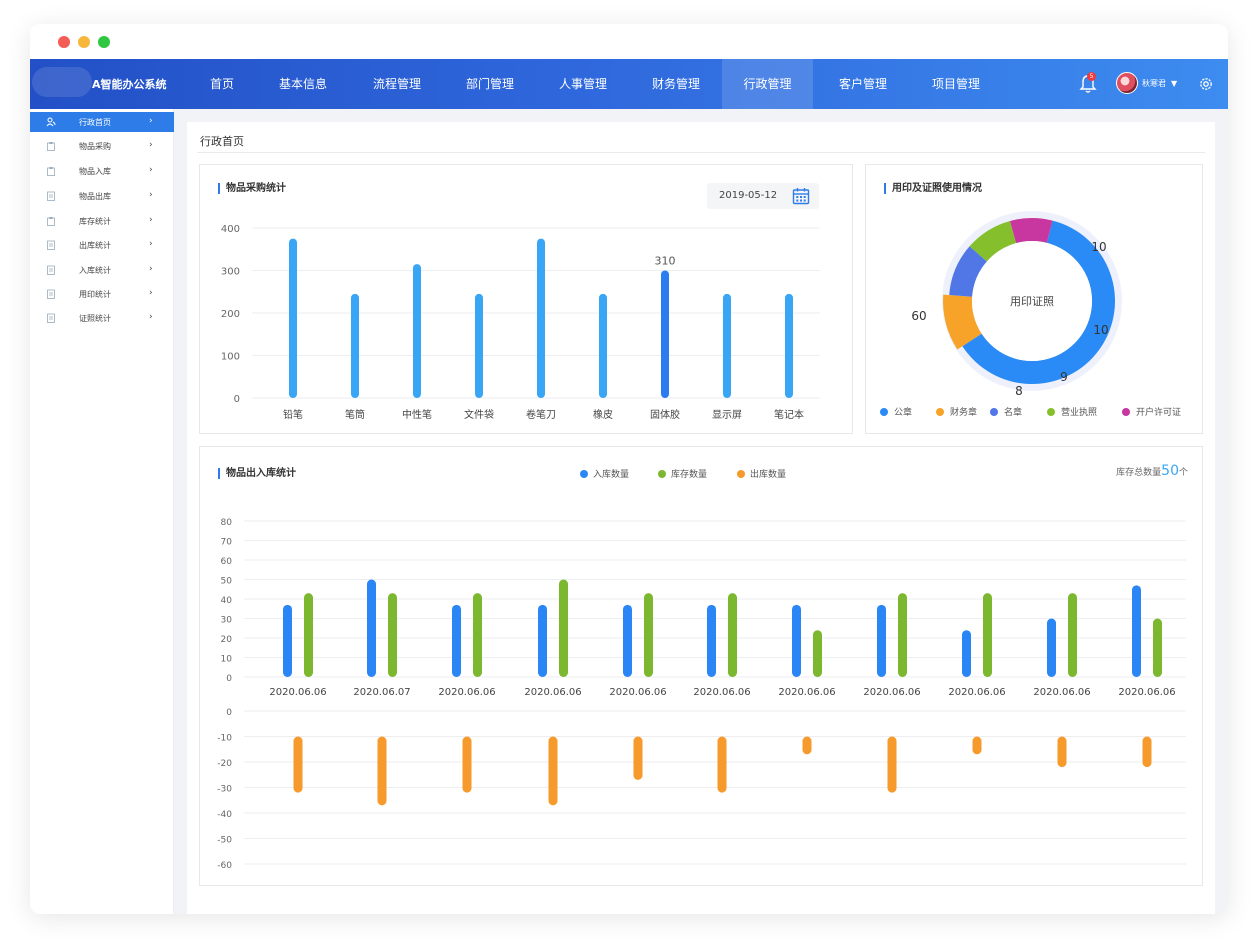 This screenshot has height=951, width=1258. I want to click on legend-label: 营业执照, so click(1079, 412).